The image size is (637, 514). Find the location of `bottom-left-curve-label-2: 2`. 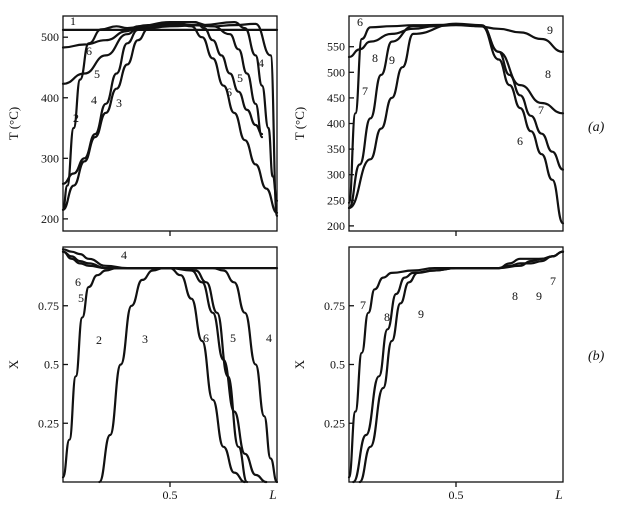

bottom-left-curve-label-2: 2 is located at coordinates (99, 340).